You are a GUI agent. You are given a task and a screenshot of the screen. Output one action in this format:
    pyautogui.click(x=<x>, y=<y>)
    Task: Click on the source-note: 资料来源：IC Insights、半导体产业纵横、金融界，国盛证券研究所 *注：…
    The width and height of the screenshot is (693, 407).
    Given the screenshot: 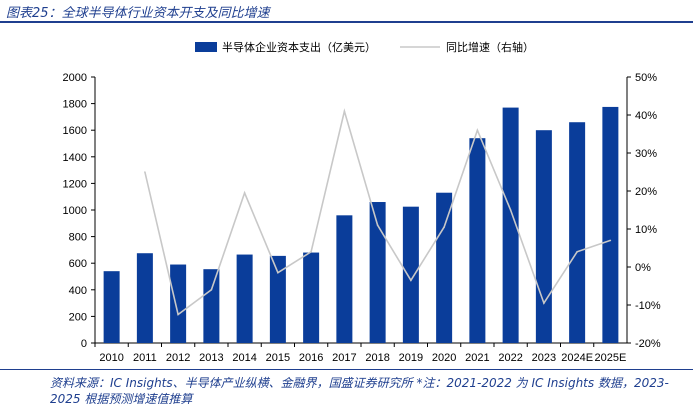 What is the action you would take?
    pyautogui.click(x=359, y=391)
    